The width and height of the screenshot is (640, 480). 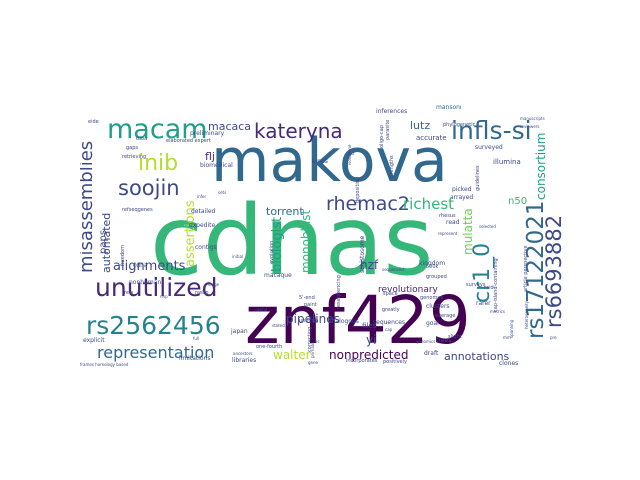 What do you see at coordinates (389, 322) in the screenshot?
I see `word-sequences: sequences` at bounding box center [389, 322].